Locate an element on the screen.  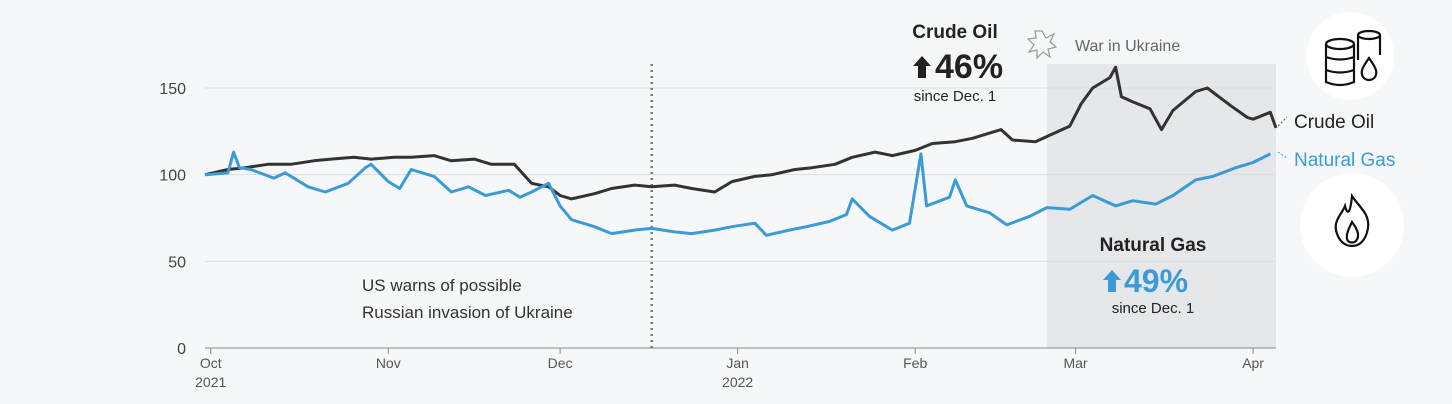
x-tick-year-label: 2022 is located at coordinates (737, 382).